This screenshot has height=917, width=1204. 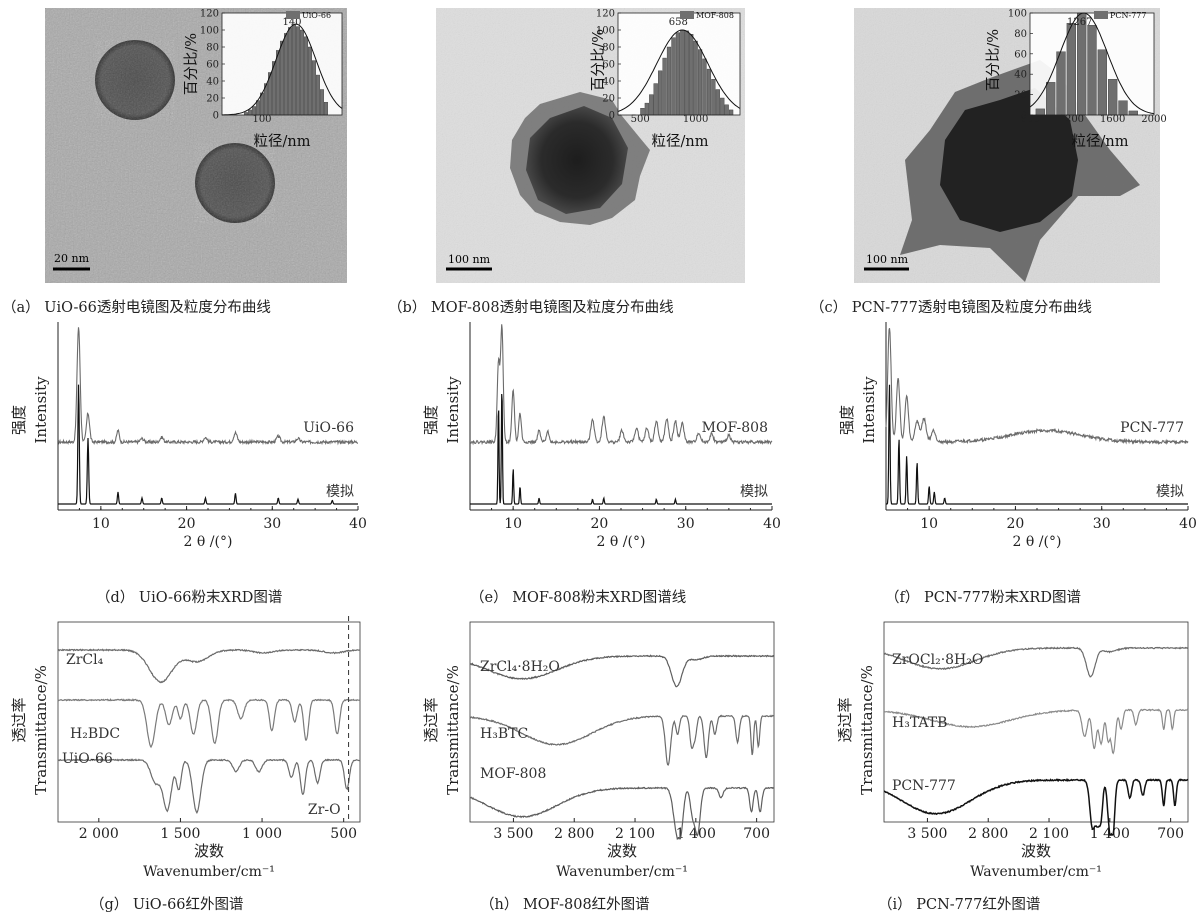 What do you see at coordinates (291, 22) in the screenshot?
I see `peak-label-a: 140` at bounding box center [291, 22].